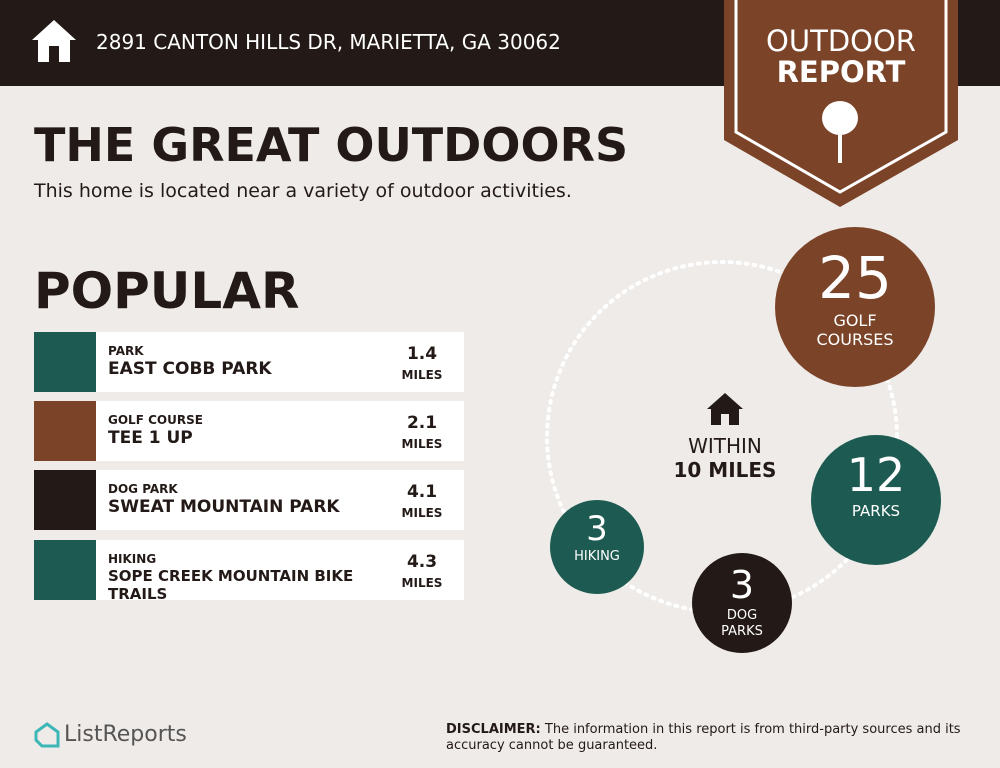 The image size is (1000, 768). Describe the element at coordinates (54, 41) in the screenshot. I see `home-icon` at that location.